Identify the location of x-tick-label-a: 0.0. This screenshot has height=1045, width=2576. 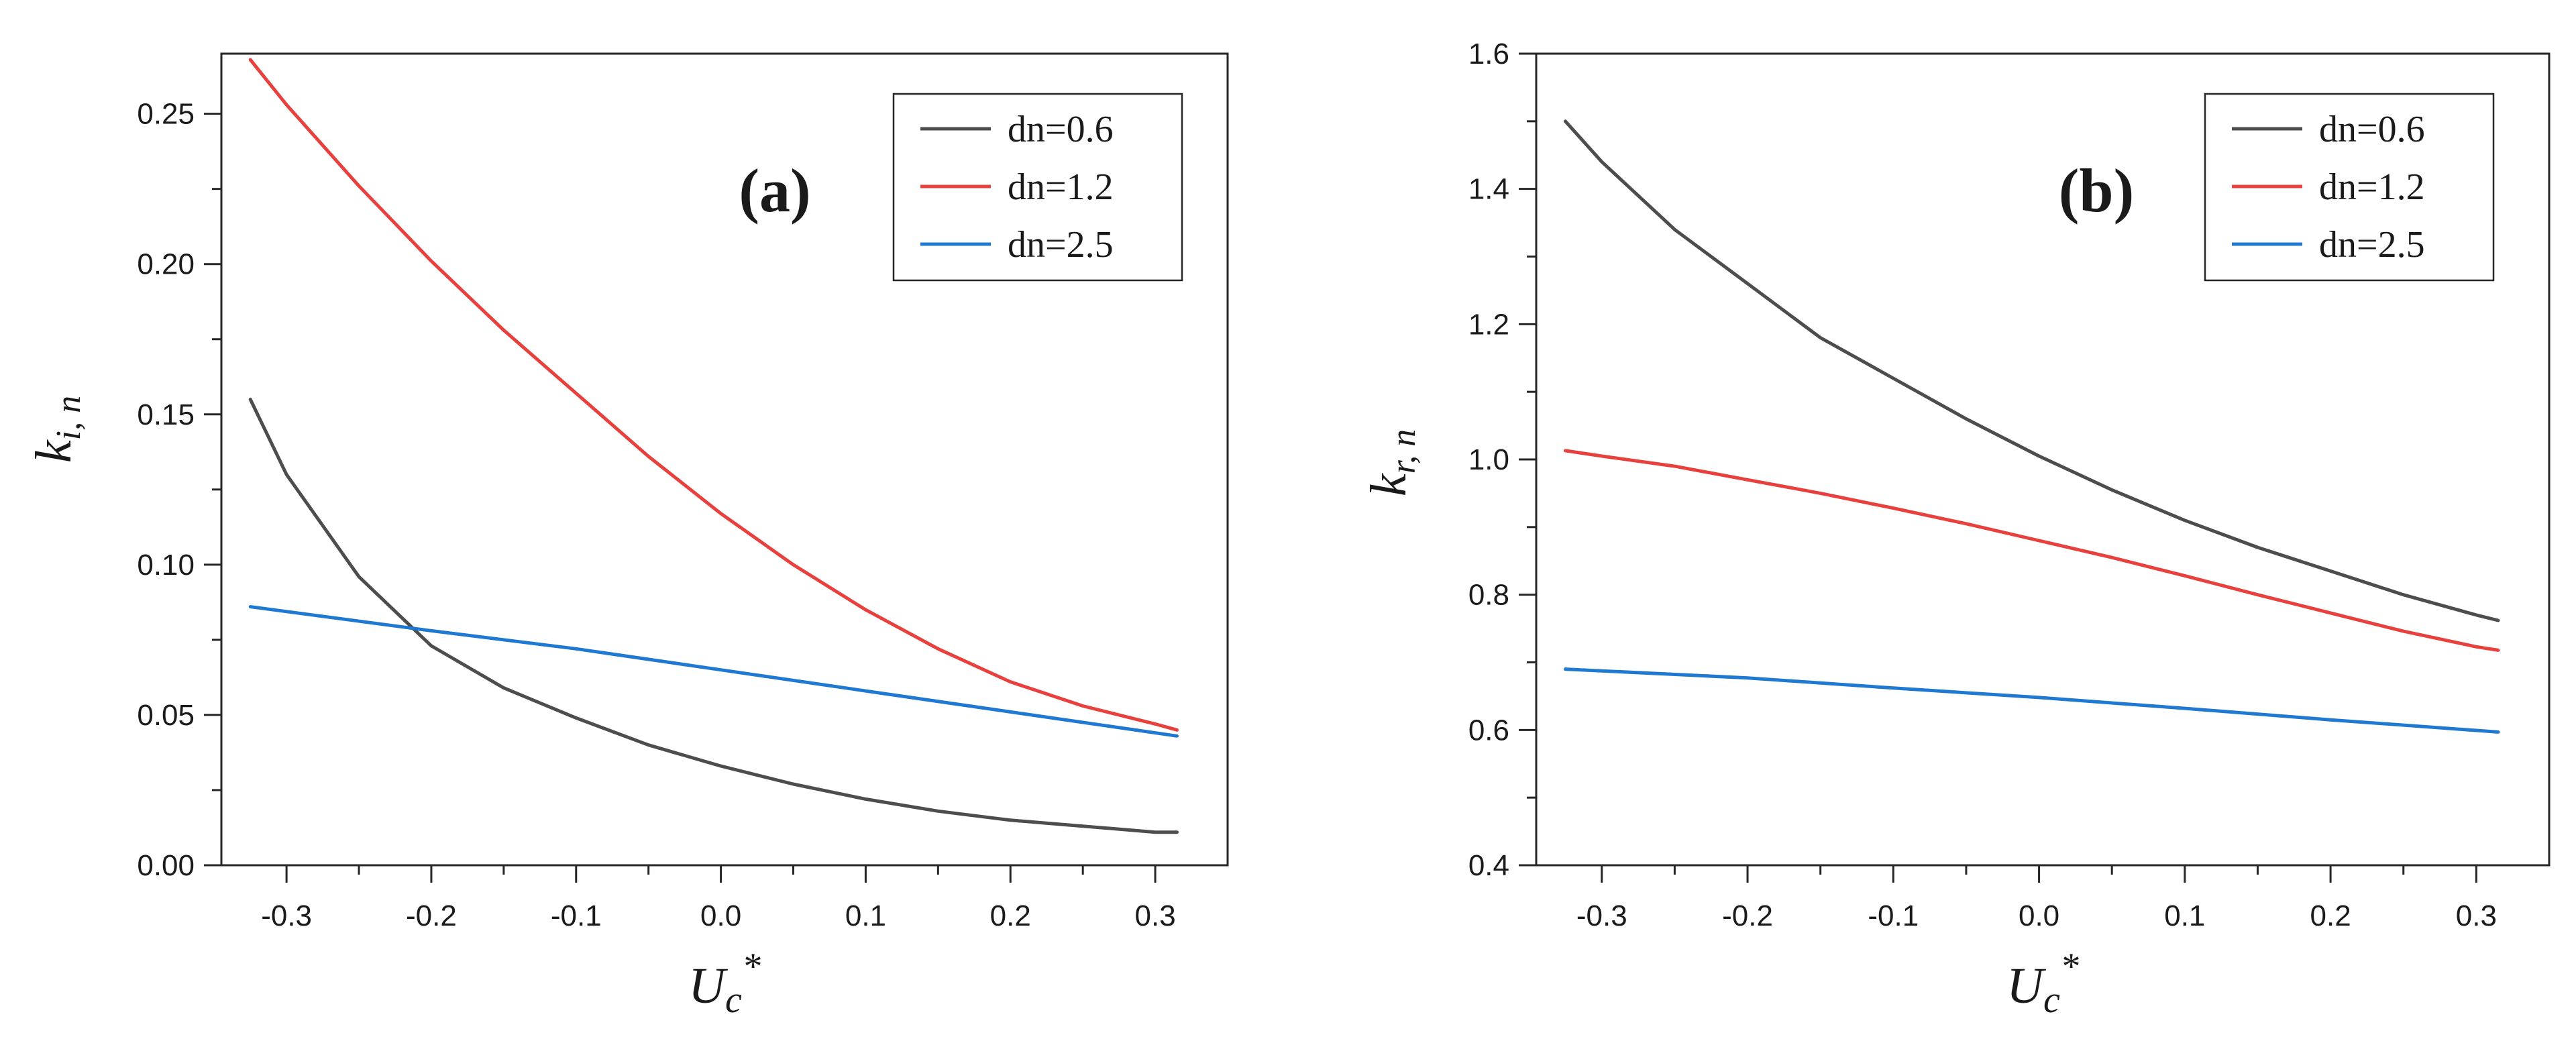
(720, 916).